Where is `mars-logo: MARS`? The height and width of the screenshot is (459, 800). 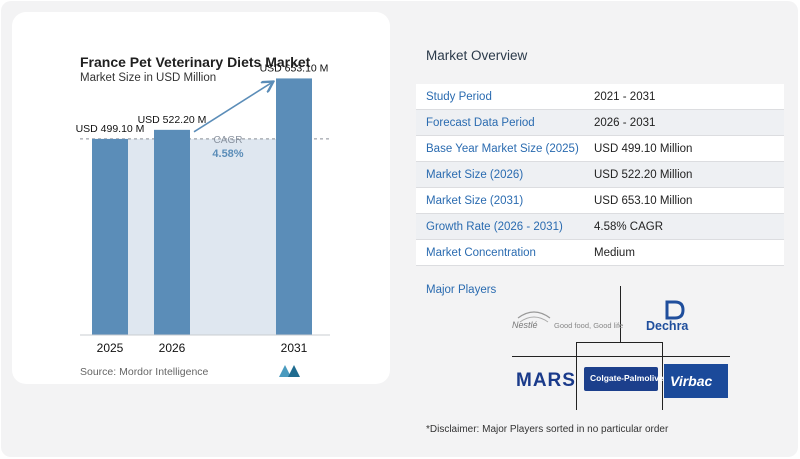
mars-logo: MARS is located at coordinates (546, 380).